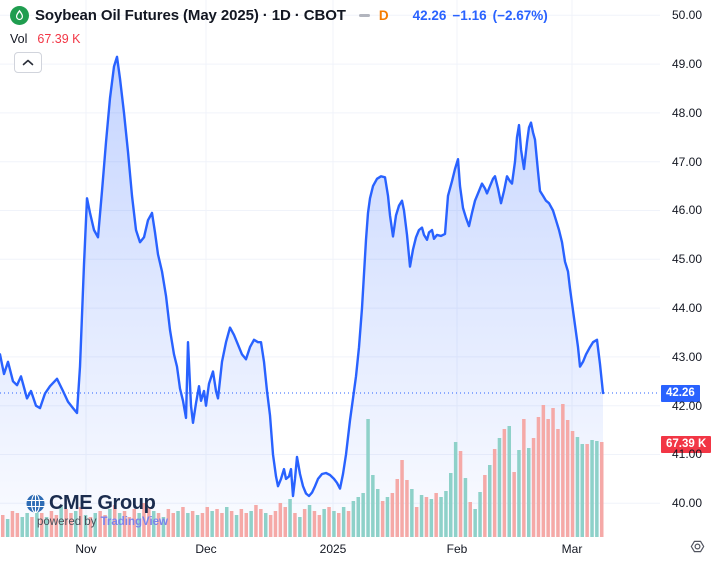  What do you see at coordinates (687, 356) in the screenshot?
I see `price-tick-label: 43.00` at bounding box center [687, 356].